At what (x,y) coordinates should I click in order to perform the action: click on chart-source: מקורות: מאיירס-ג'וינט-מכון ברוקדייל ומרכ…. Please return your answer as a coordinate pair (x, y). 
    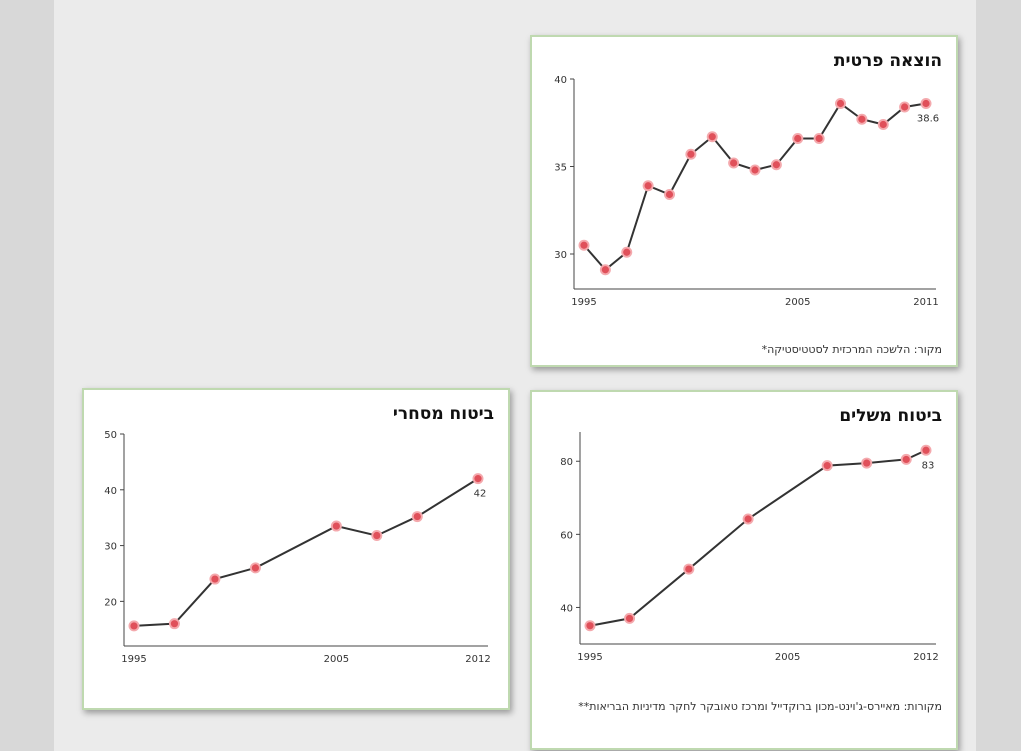
    Looking at the image, I should click on (760, 706).